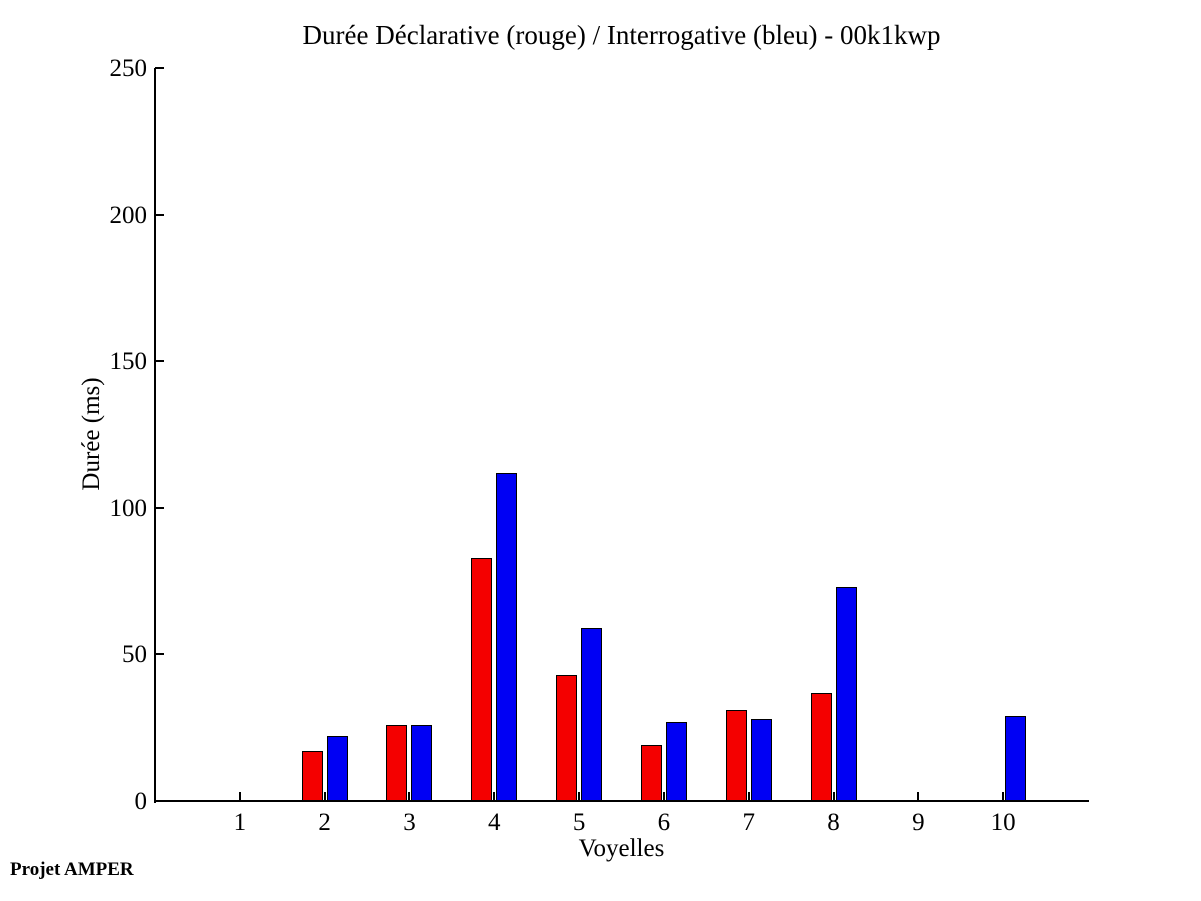 Image resolution: width=1201 pixels, height=901 pixels. What do you see at coordinates (141, 801) in the screenshot?
I see `y-tick-label: 0` at bounding box center [141, 801].